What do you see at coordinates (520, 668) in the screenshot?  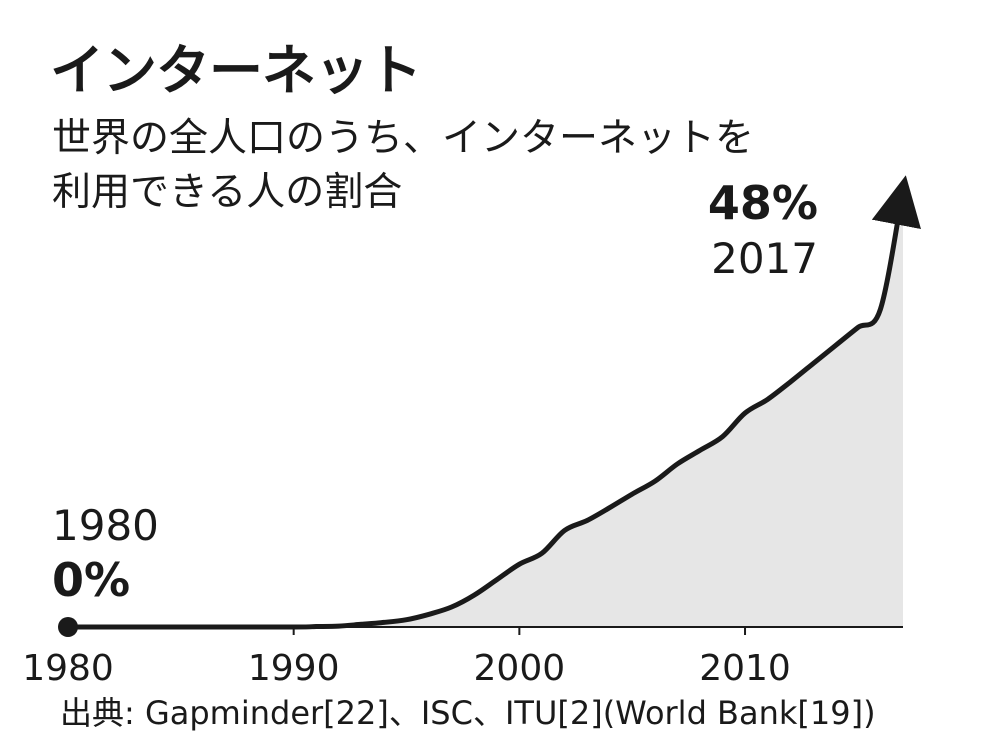 I see `x-tick-label: 2000` at bounding box center [520, 668].